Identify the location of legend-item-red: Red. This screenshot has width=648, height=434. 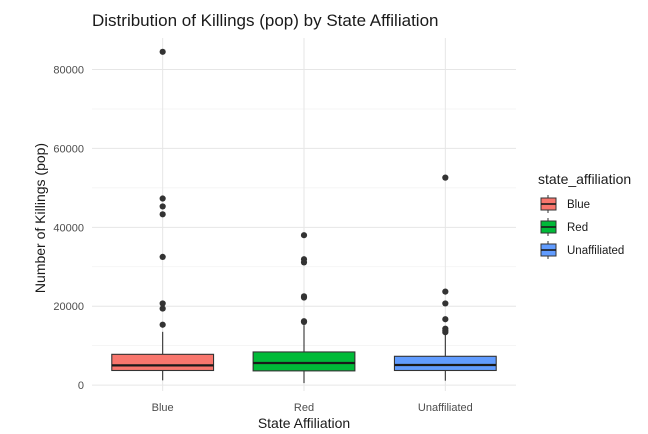
(564, 227).